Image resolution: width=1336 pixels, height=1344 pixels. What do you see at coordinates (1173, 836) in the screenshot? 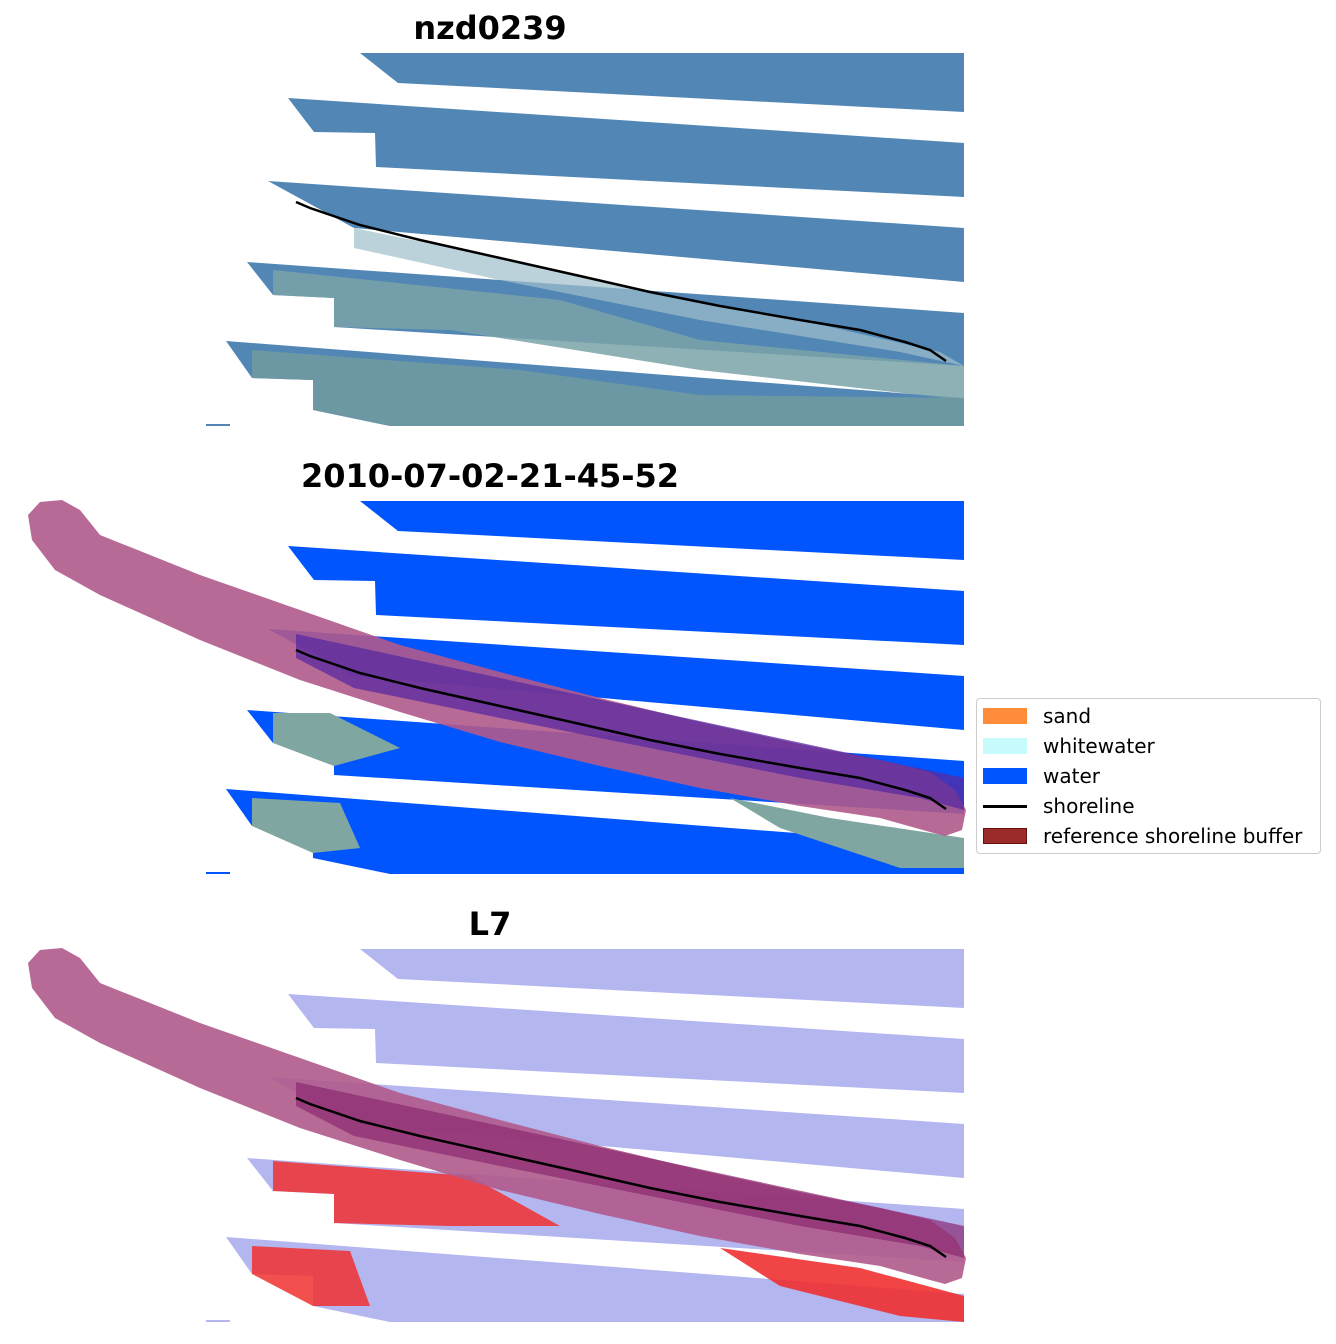
I see `legend-label-buffer: reference shoreline buffer` at bounding box center [1173, 836].